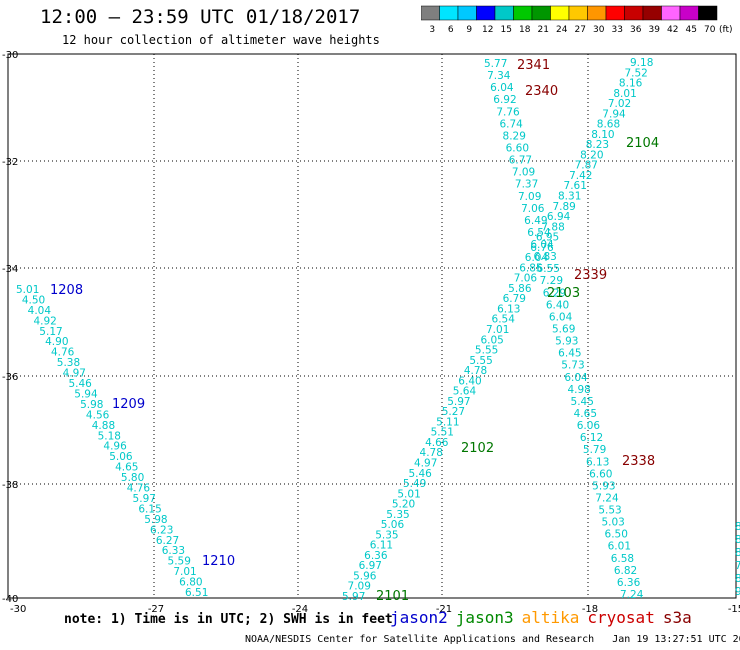 The width and height of the screenshot is (740, 650). Describe the element at coordinates (487, 30) in the screenshot. I see `colorbar-label: 12` at that location.